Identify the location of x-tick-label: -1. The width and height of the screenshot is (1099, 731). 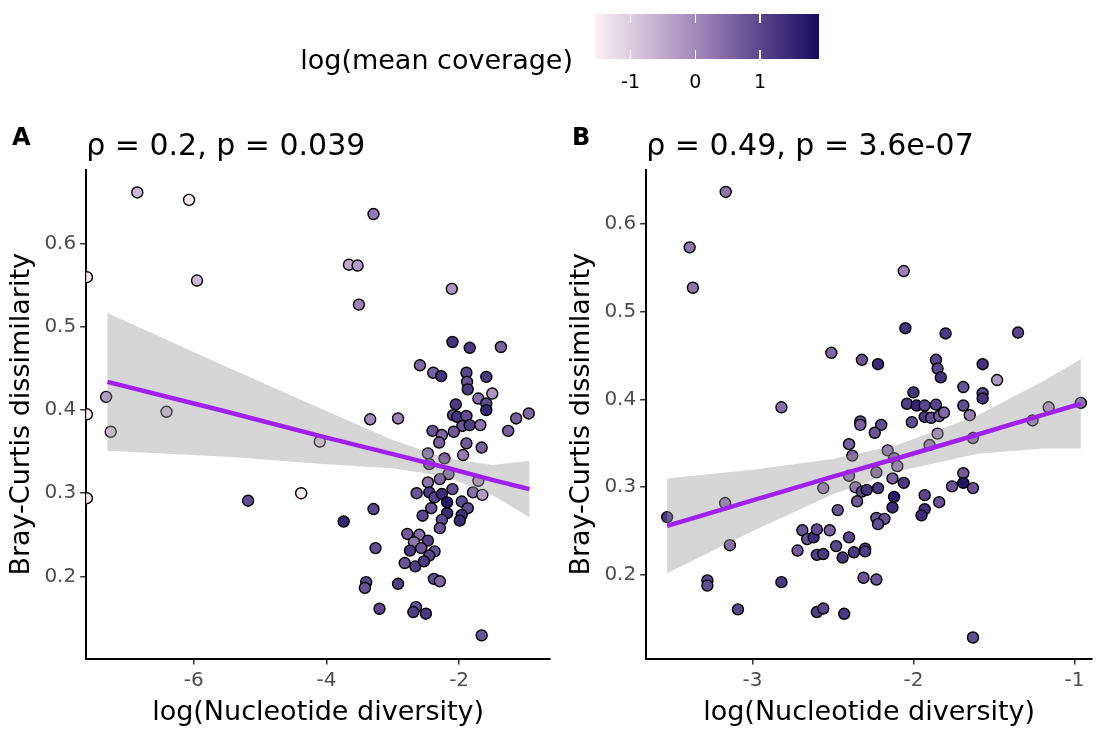
(1074, 678).